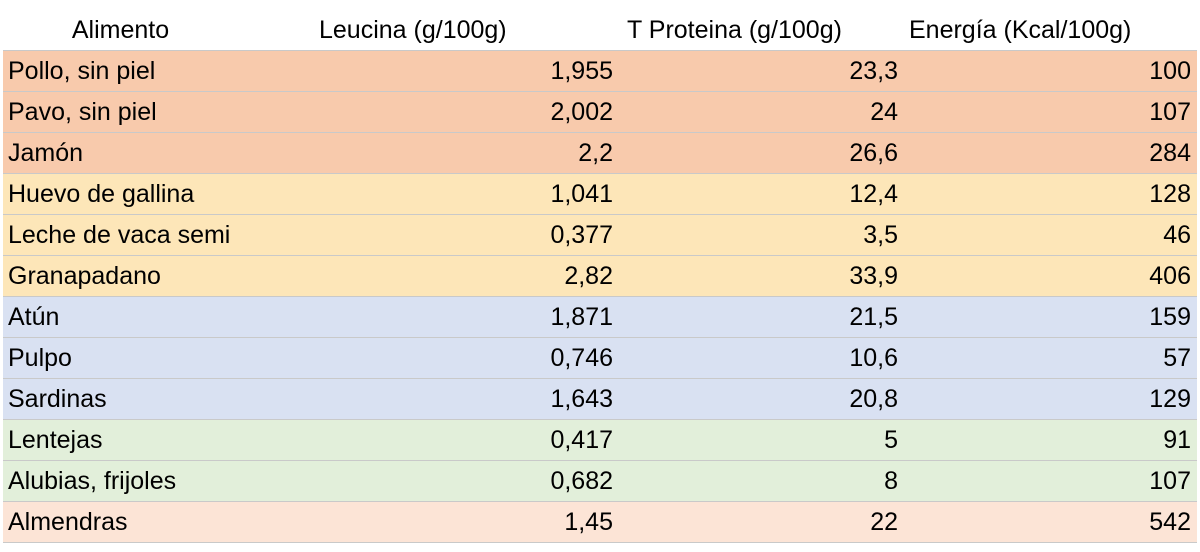  I want to click on cell-protein: 12,4, so click(761, 194).